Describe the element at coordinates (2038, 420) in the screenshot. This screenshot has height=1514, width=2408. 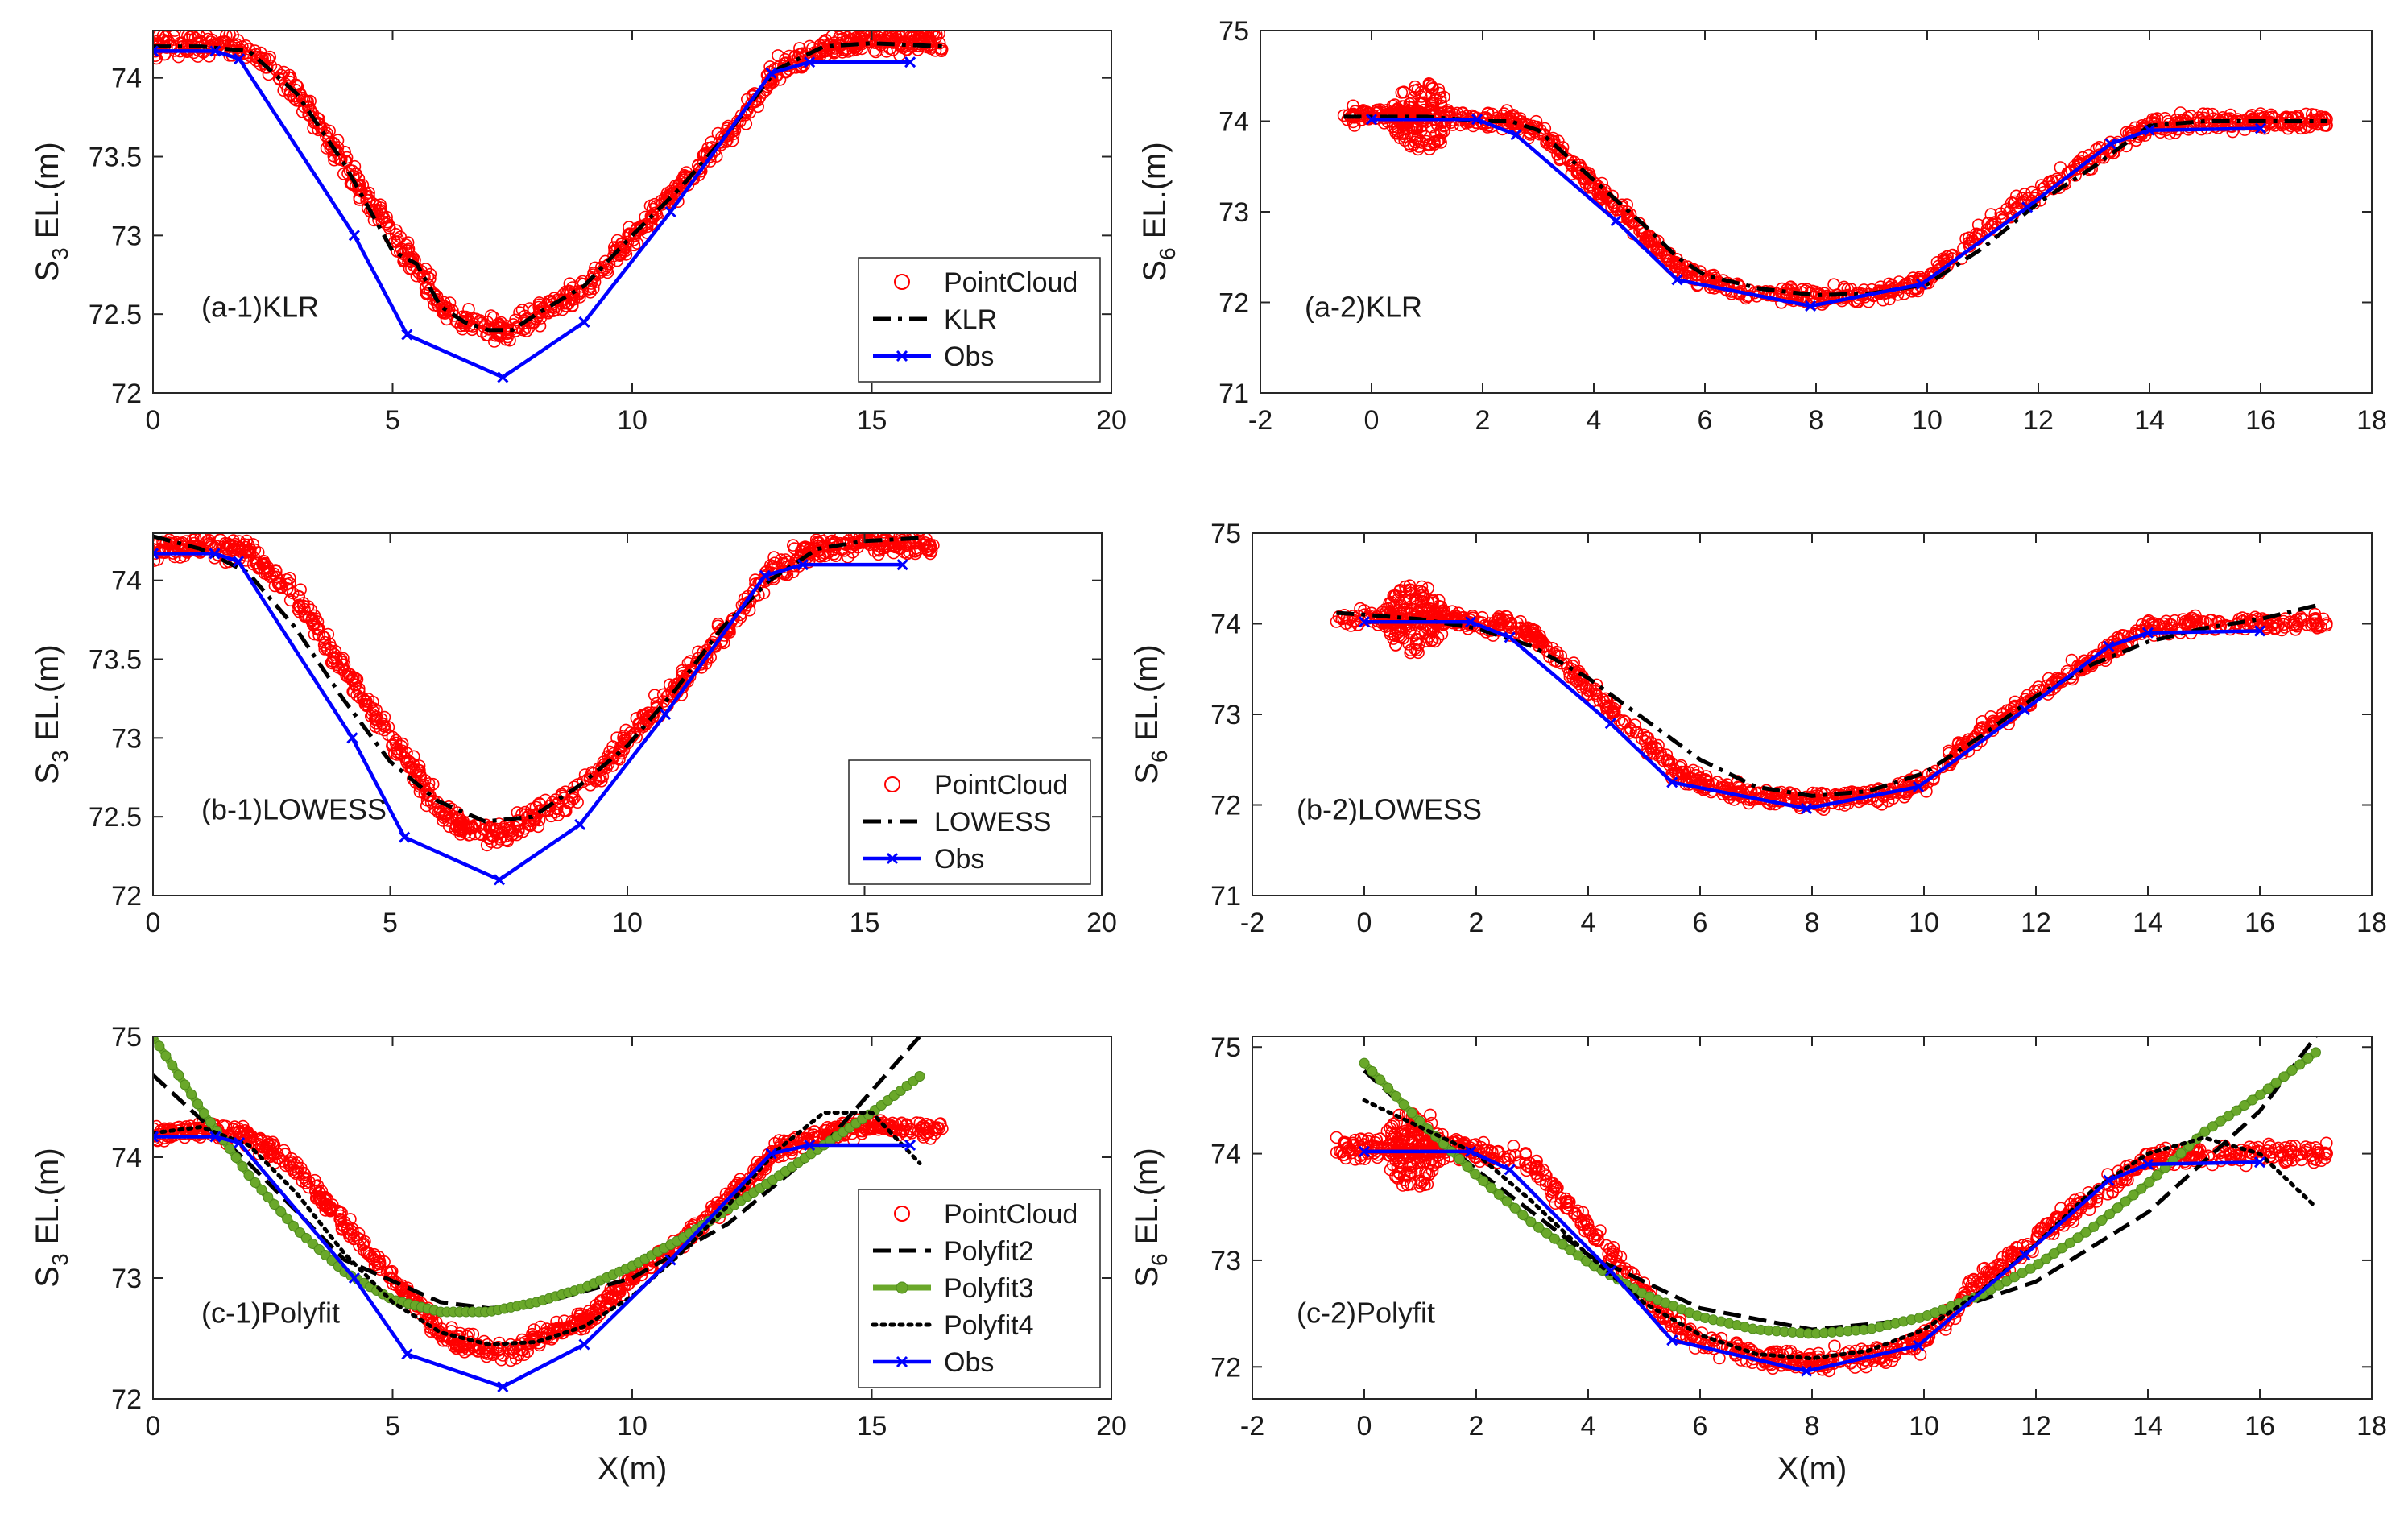
I see `x-tick-label: 12` at that location.